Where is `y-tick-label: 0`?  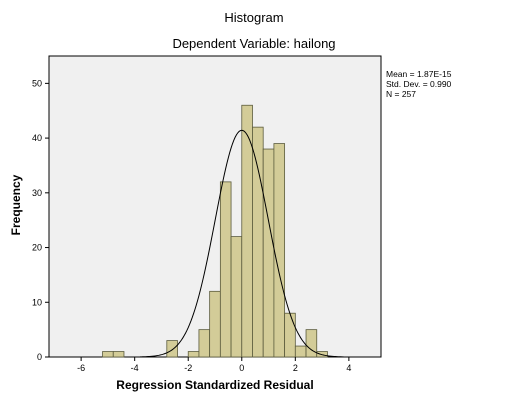 y-tick-label: 0 is located at coordinates (39, 357).